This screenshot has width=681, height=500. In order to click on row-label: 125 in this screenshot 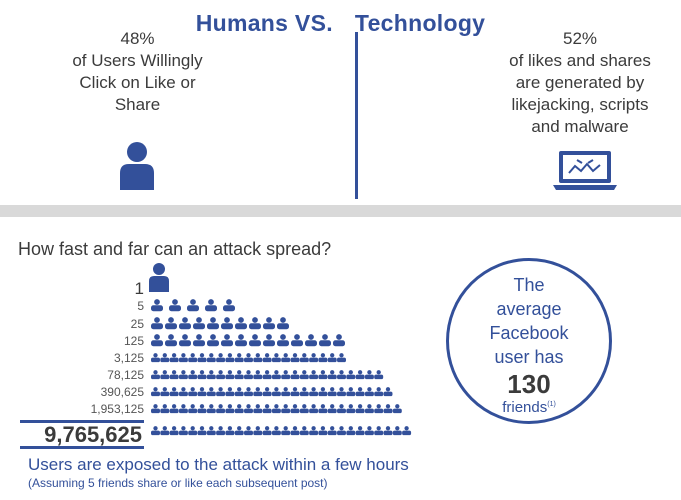, I will do `click(133, 341)`.